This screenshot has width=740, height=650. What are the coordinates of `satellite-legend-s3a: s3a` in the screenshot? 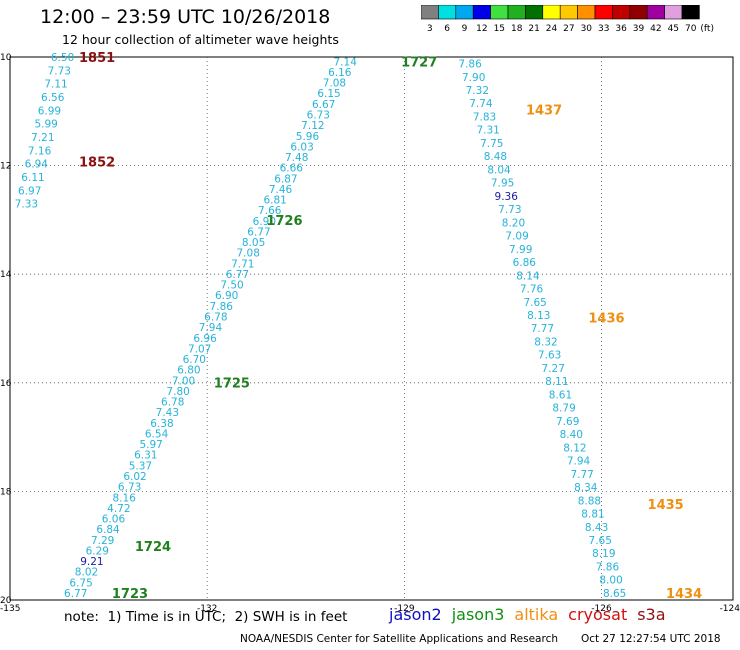 It's located at (651, 614).